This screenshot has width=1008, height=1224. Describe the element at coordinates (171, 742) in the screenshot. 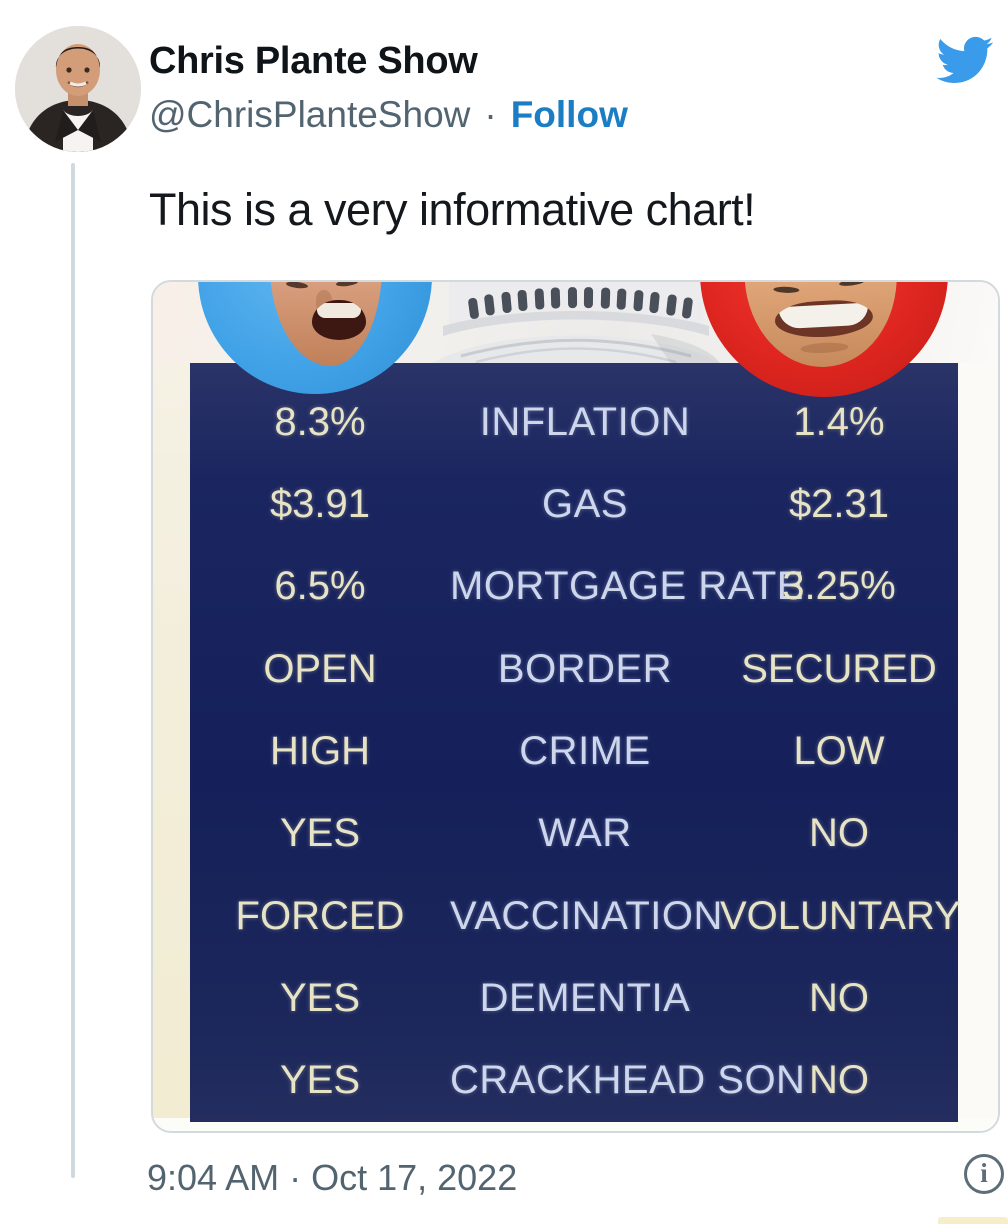

I see `cream-margin-strip` at that location.